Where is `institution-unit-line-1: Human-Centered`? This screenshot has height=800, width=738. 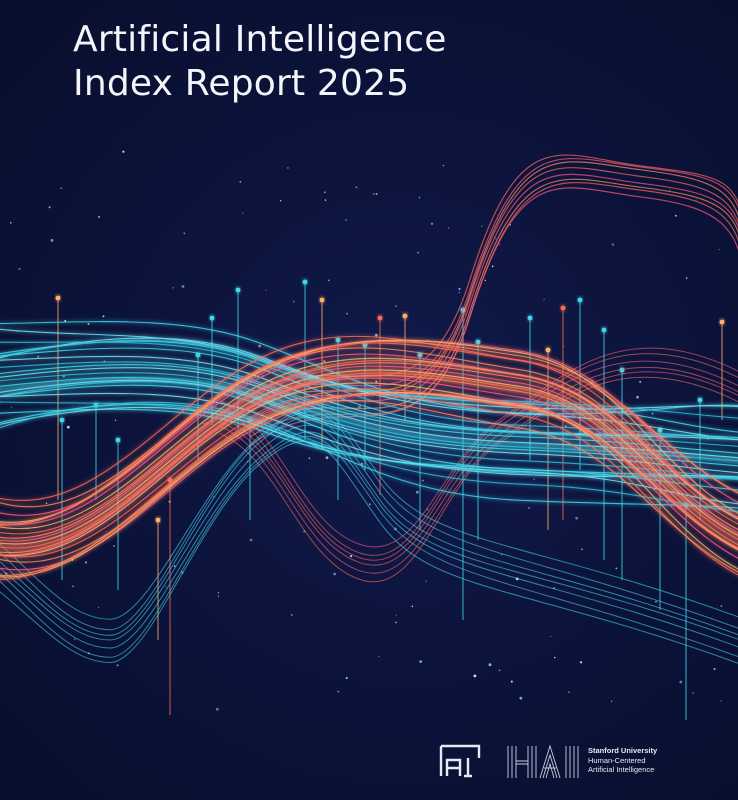
institution-unit-line-1: Human-Centered is located at coordinates (617, 760).